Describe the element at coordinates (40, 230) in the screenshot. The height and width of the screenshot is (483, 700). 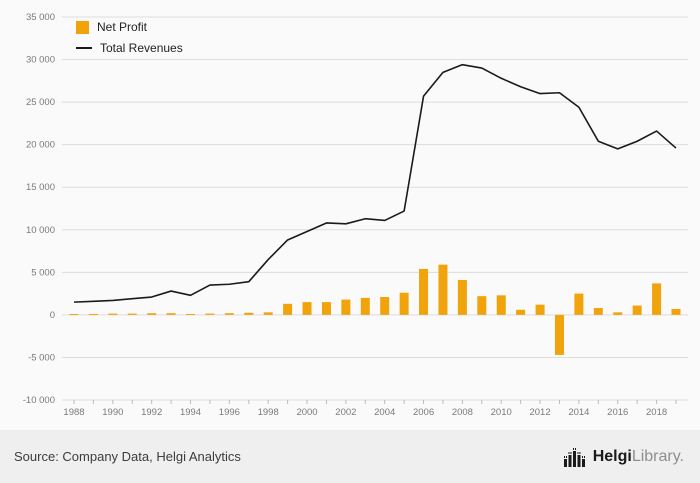
I see `y-tick-label: 10 000` at that location.